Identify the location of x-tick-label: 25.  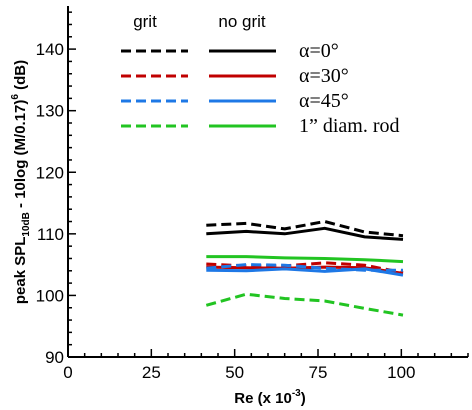
(151, 372).